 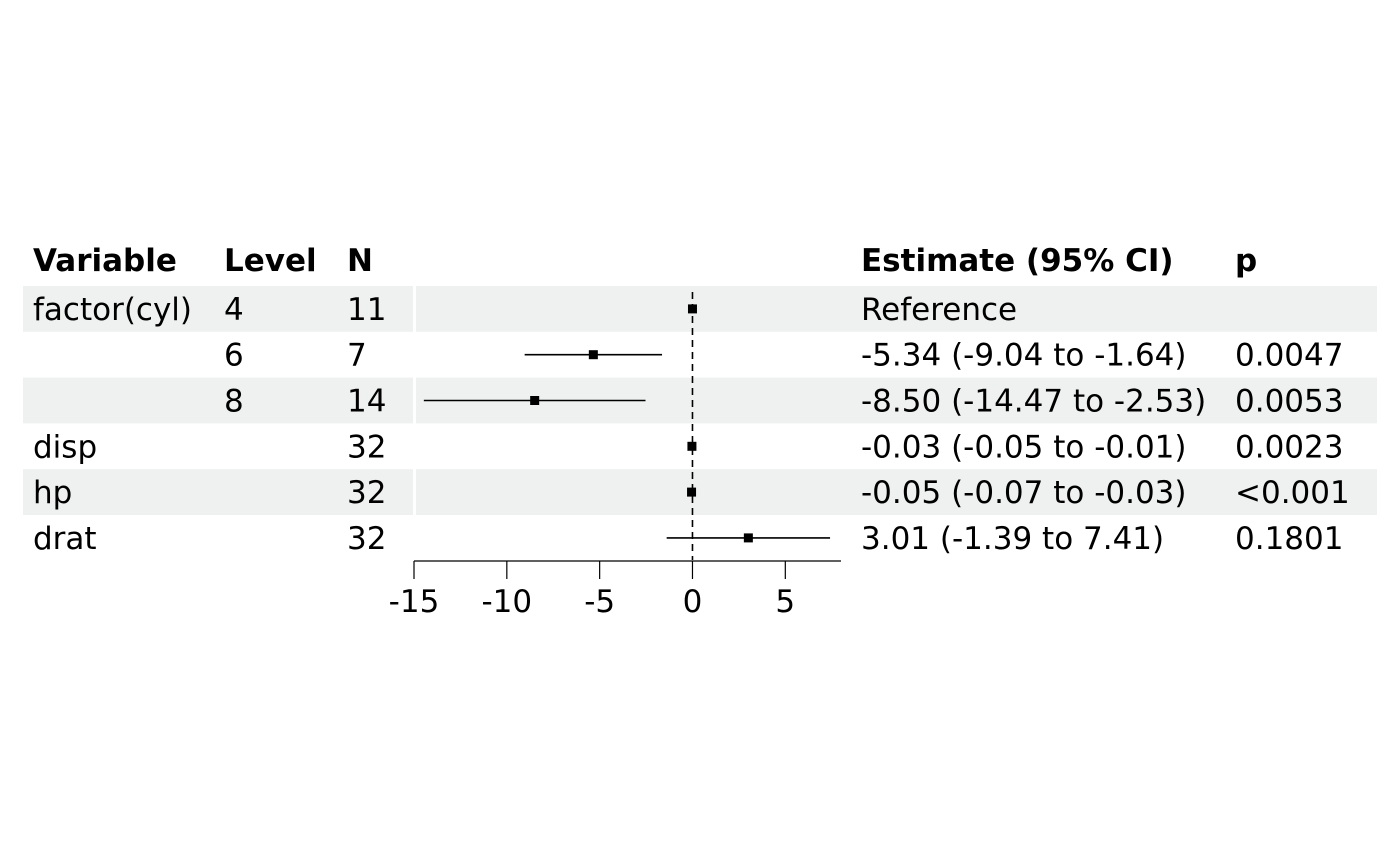 I want to click on cell-p: 0.0023, so click(x=1289, y=447).